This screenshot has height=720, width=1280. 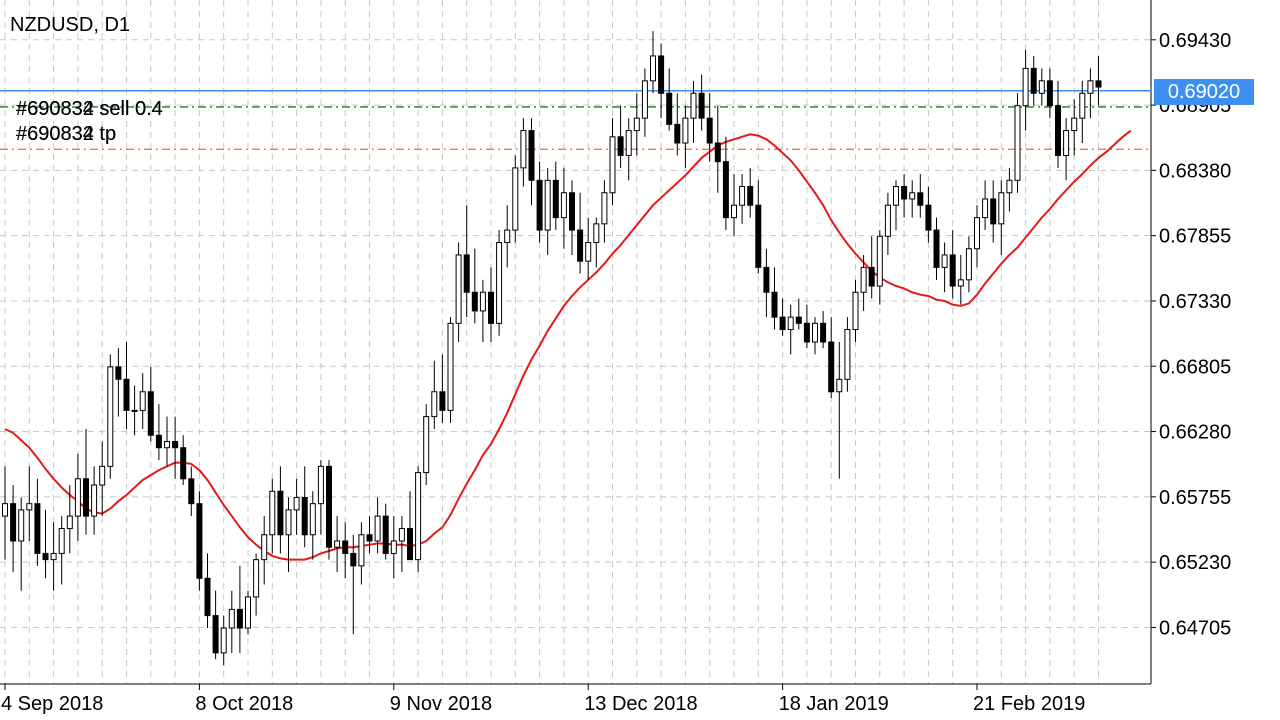 What do you see at coordinates (89, 109) in the screenshot?
I see `sell-order-label: #690834 sell 0.4` at bounding box center [89, 109].